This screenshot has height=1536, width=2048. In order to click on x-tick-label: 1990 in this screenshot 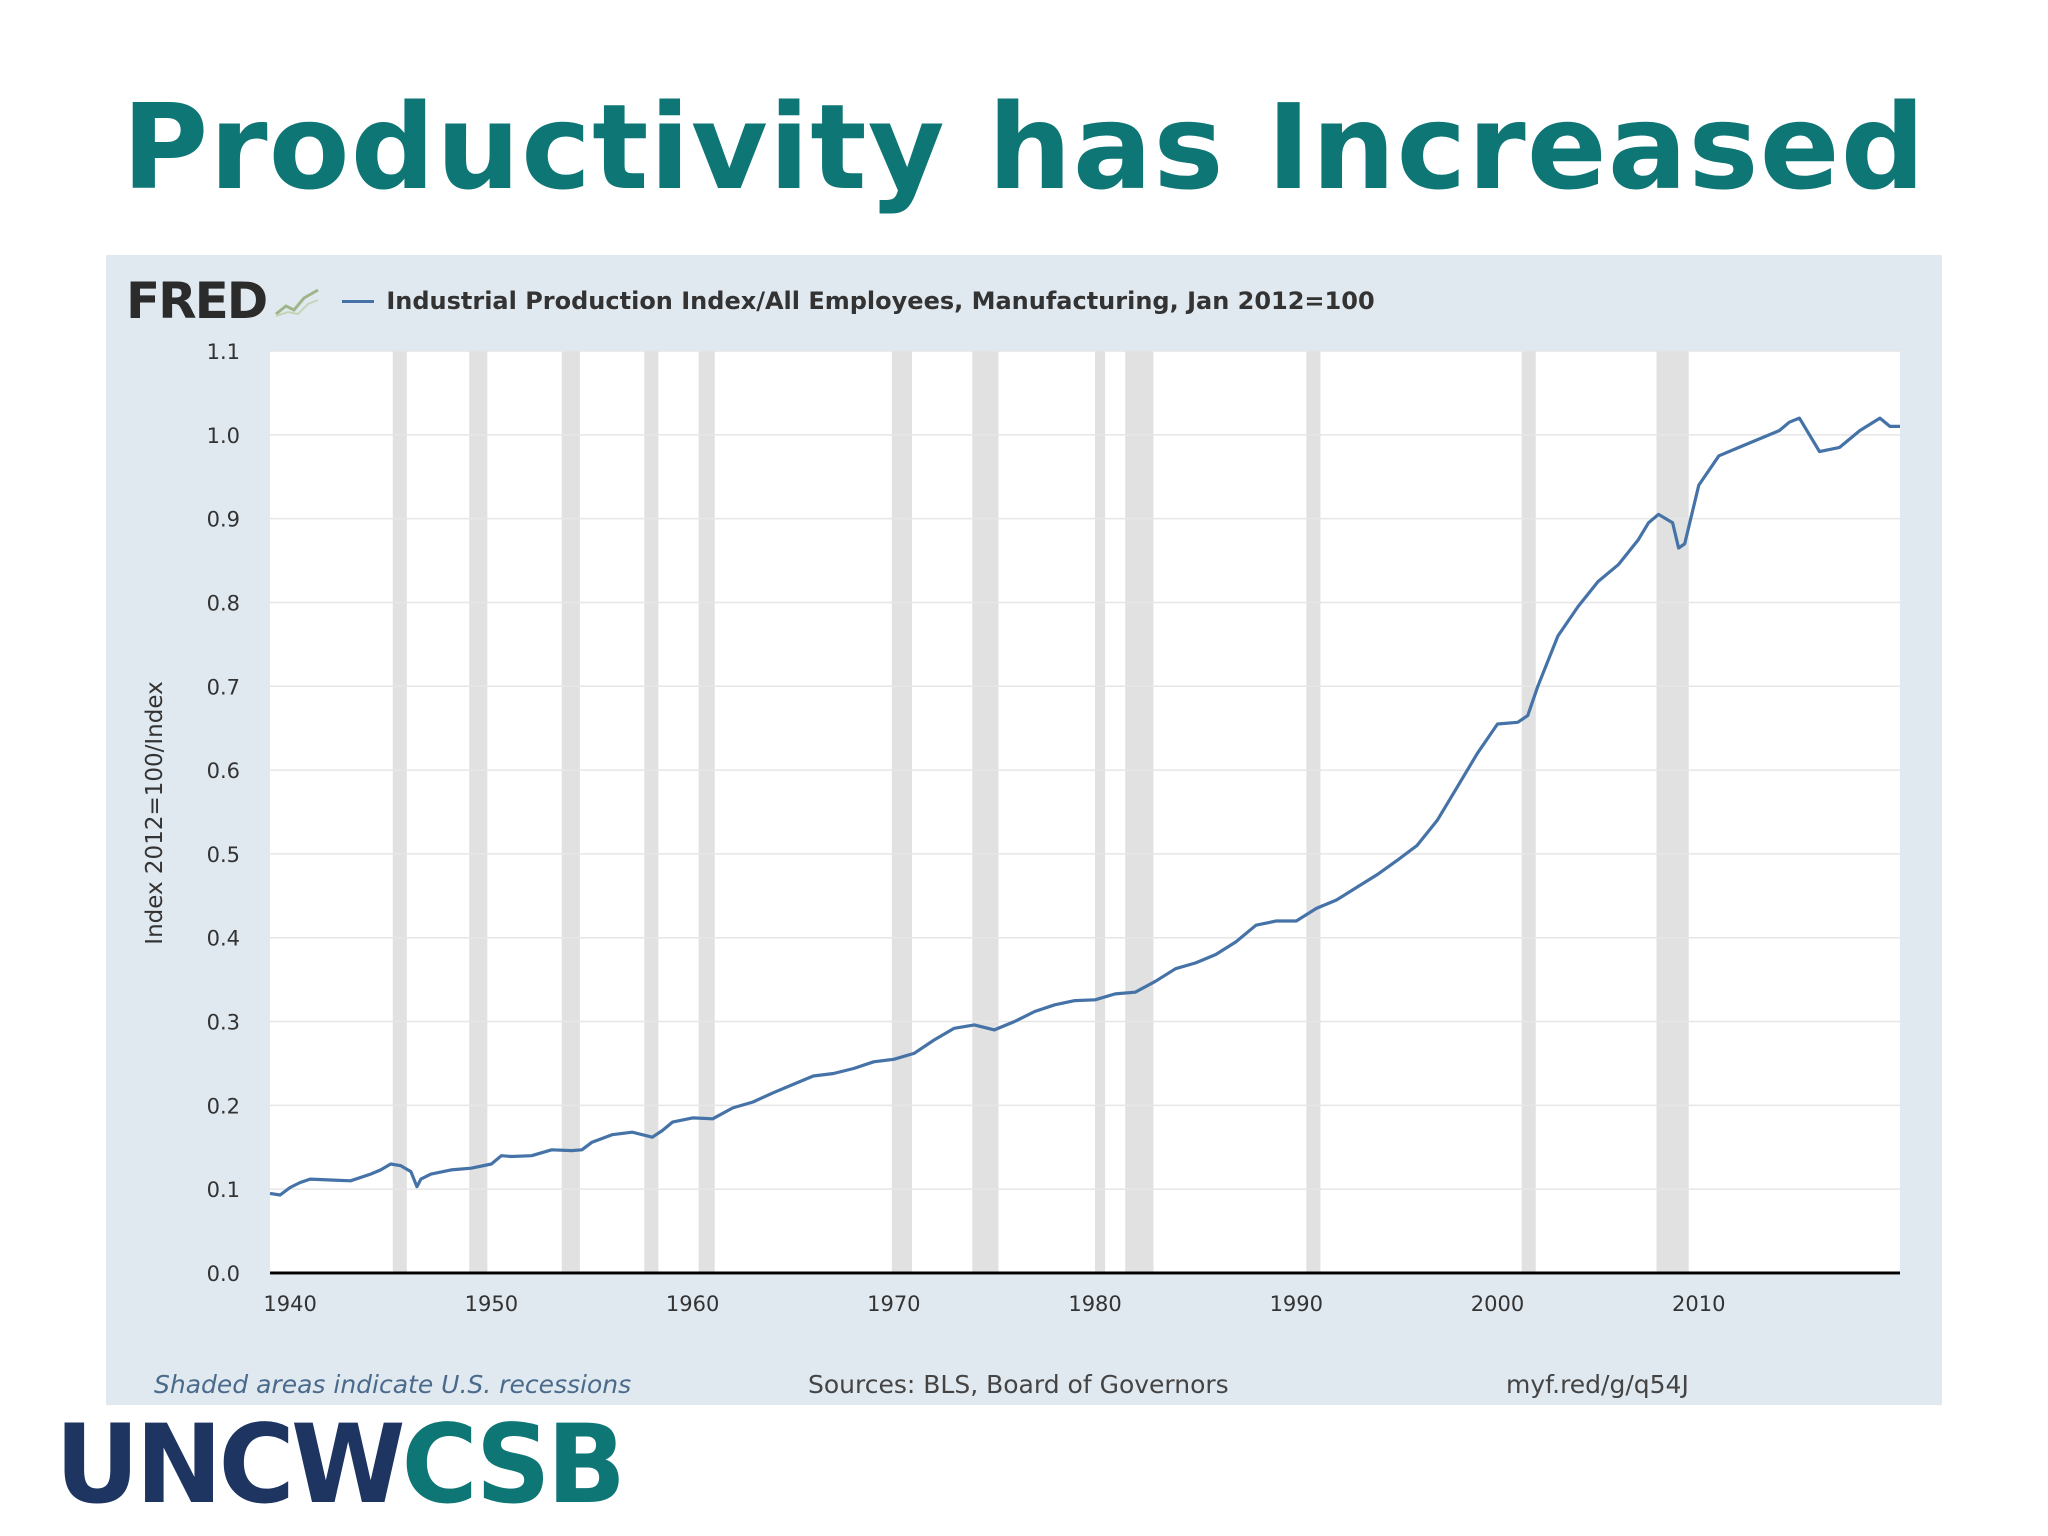, I will do `click(1296, 1304)`.